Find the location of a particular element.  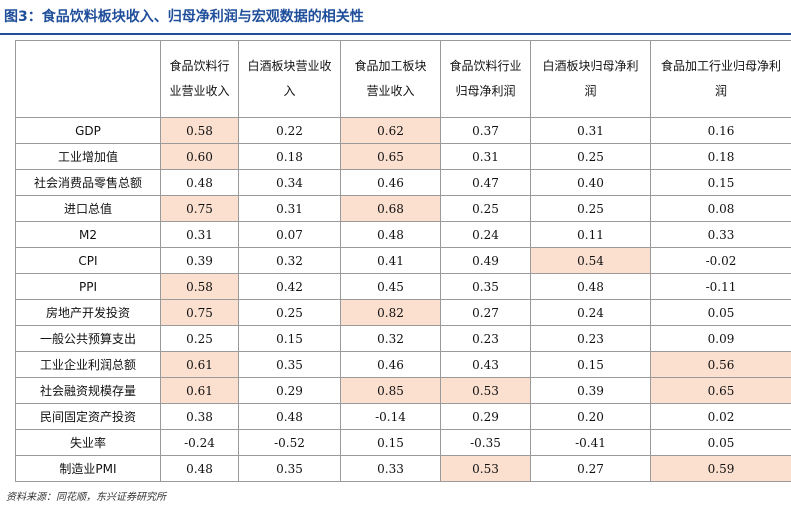

cell-value: -0.24 is located at coordinates (199, 442).